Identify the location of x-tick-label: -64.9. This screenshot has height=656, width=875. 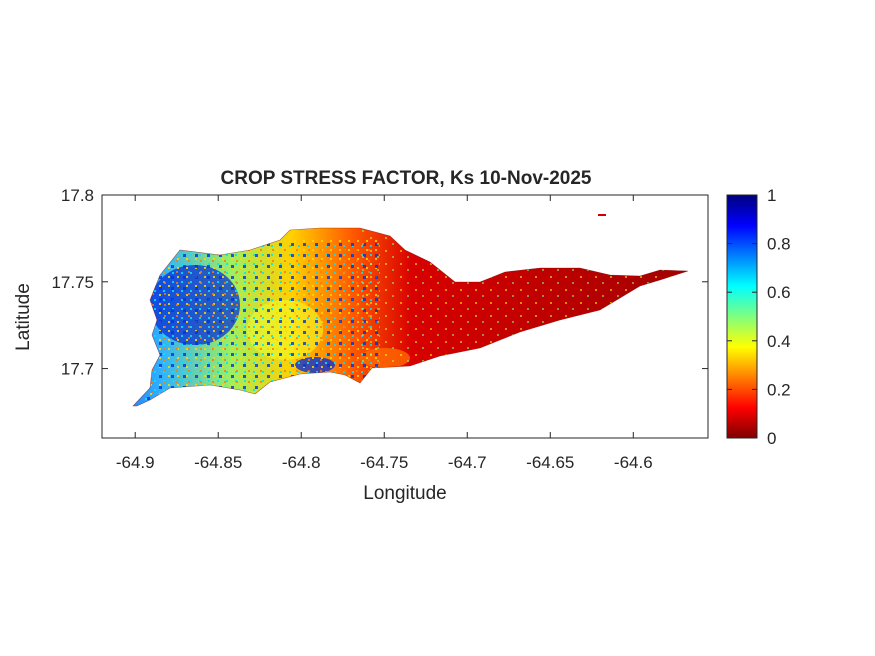
(135, 462).